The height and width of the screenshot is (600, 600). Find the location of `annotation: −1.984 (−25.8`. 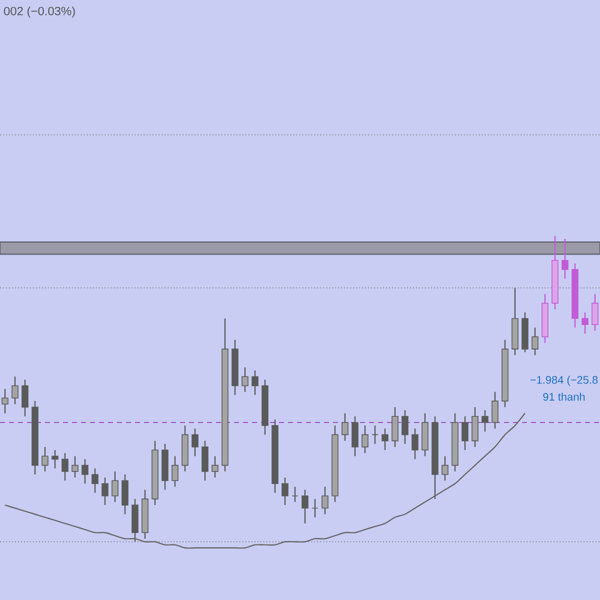

annotation: −1.984 (−25.8 is located at coordinates (564, 381).